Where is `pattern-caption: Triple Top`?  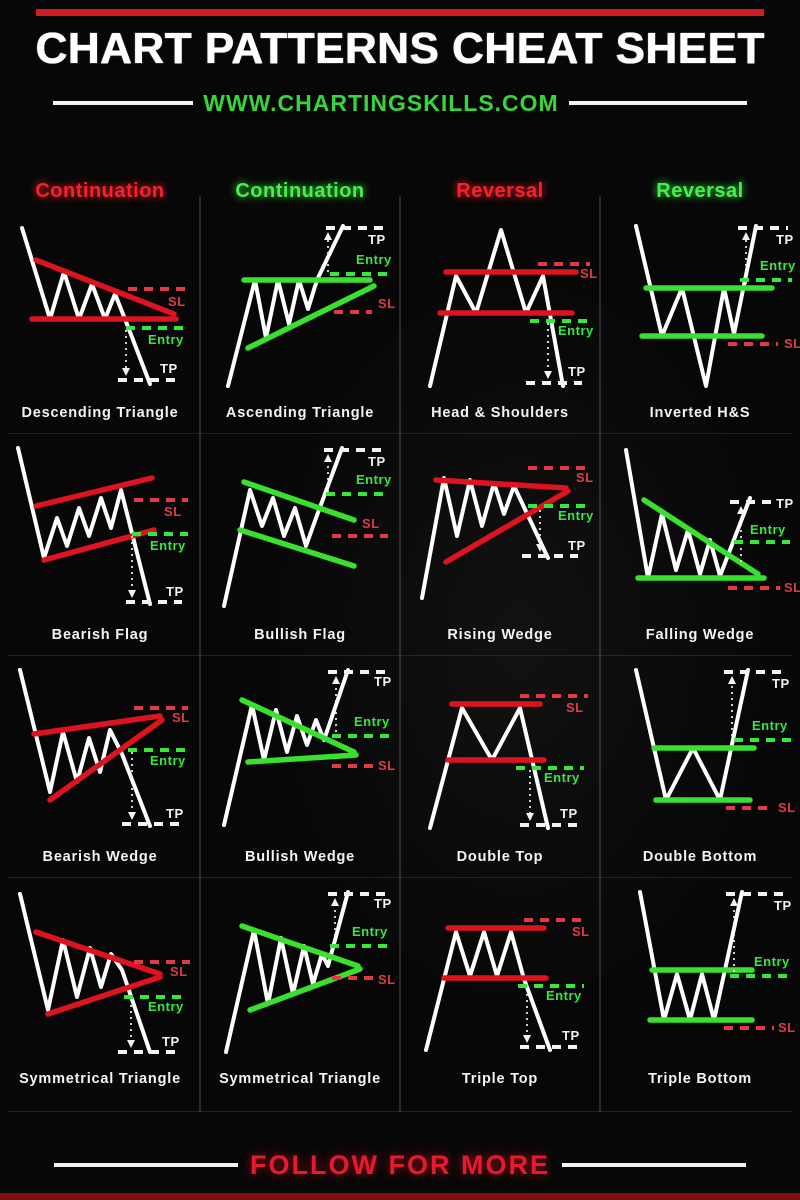
pattern-caption: Triple Top is located at coordinates (500, 1079).